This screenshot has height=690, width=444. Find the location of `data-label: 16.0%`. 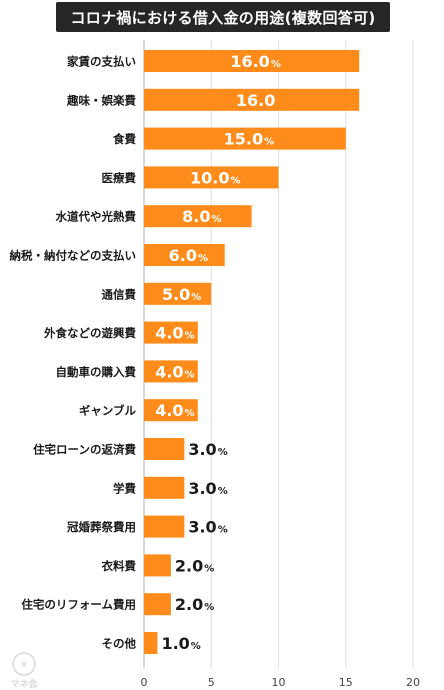

data-label: 16.0% is located at coordinates (255, 61).